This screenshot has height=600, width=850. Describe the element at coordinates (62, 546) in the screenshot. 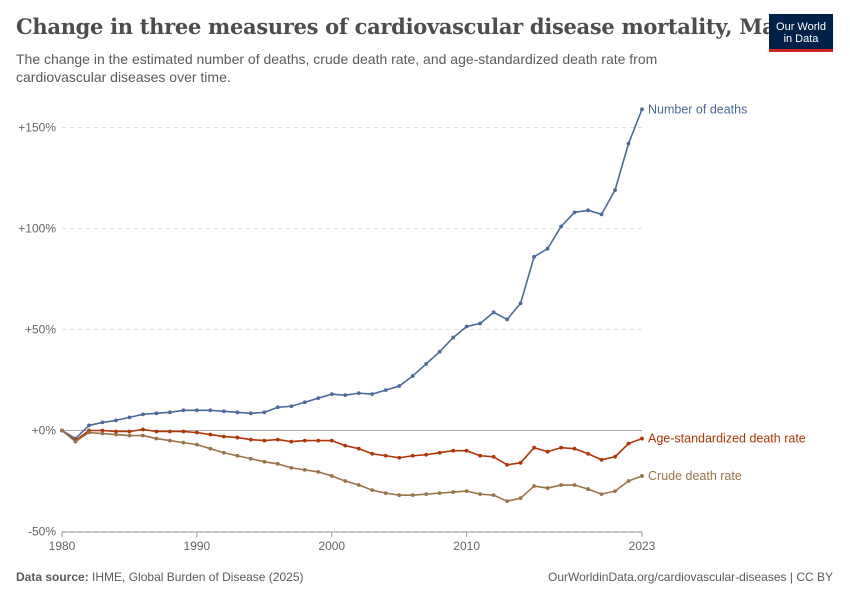

I see `x-tick-label: 1980` at that location.